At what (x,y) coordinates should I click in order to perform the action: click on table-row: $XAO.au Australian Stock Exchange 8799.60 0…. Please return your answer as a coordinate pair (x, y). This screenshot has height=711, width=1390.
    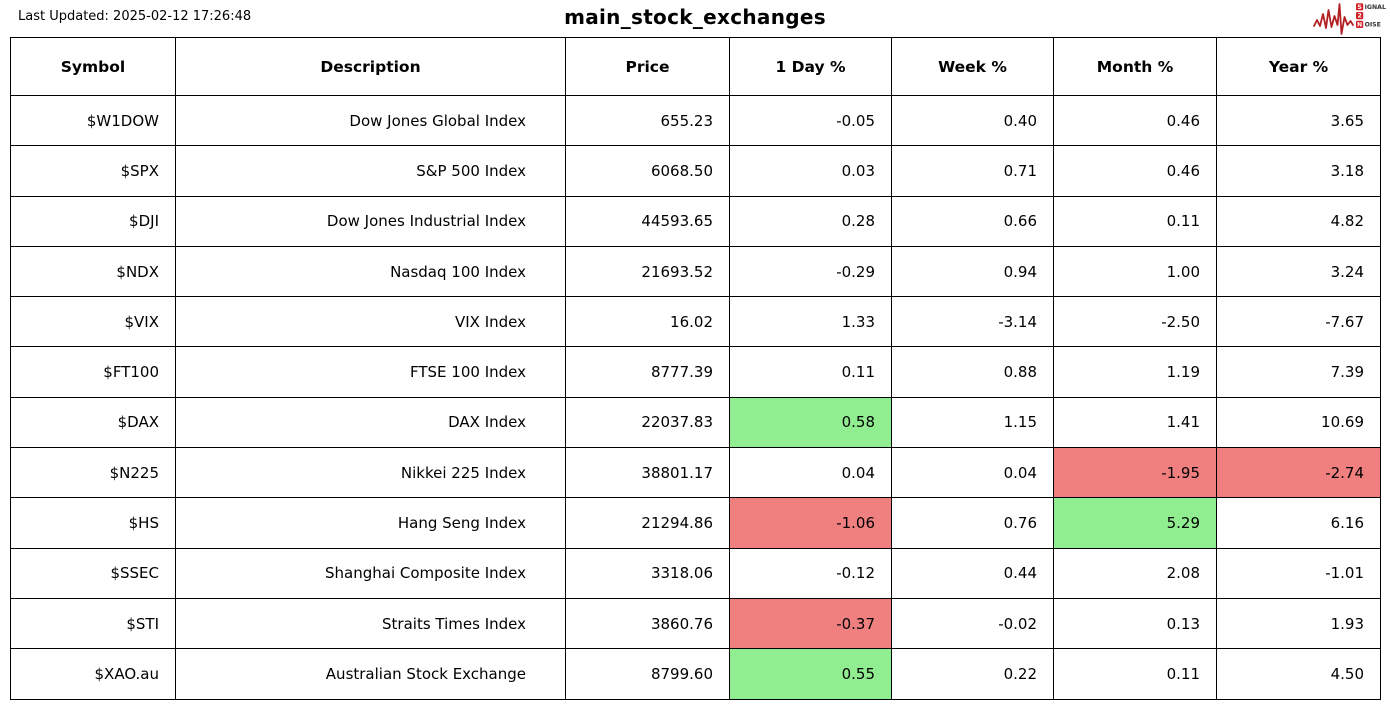
    Looking at the image, I should click on (695, 674).